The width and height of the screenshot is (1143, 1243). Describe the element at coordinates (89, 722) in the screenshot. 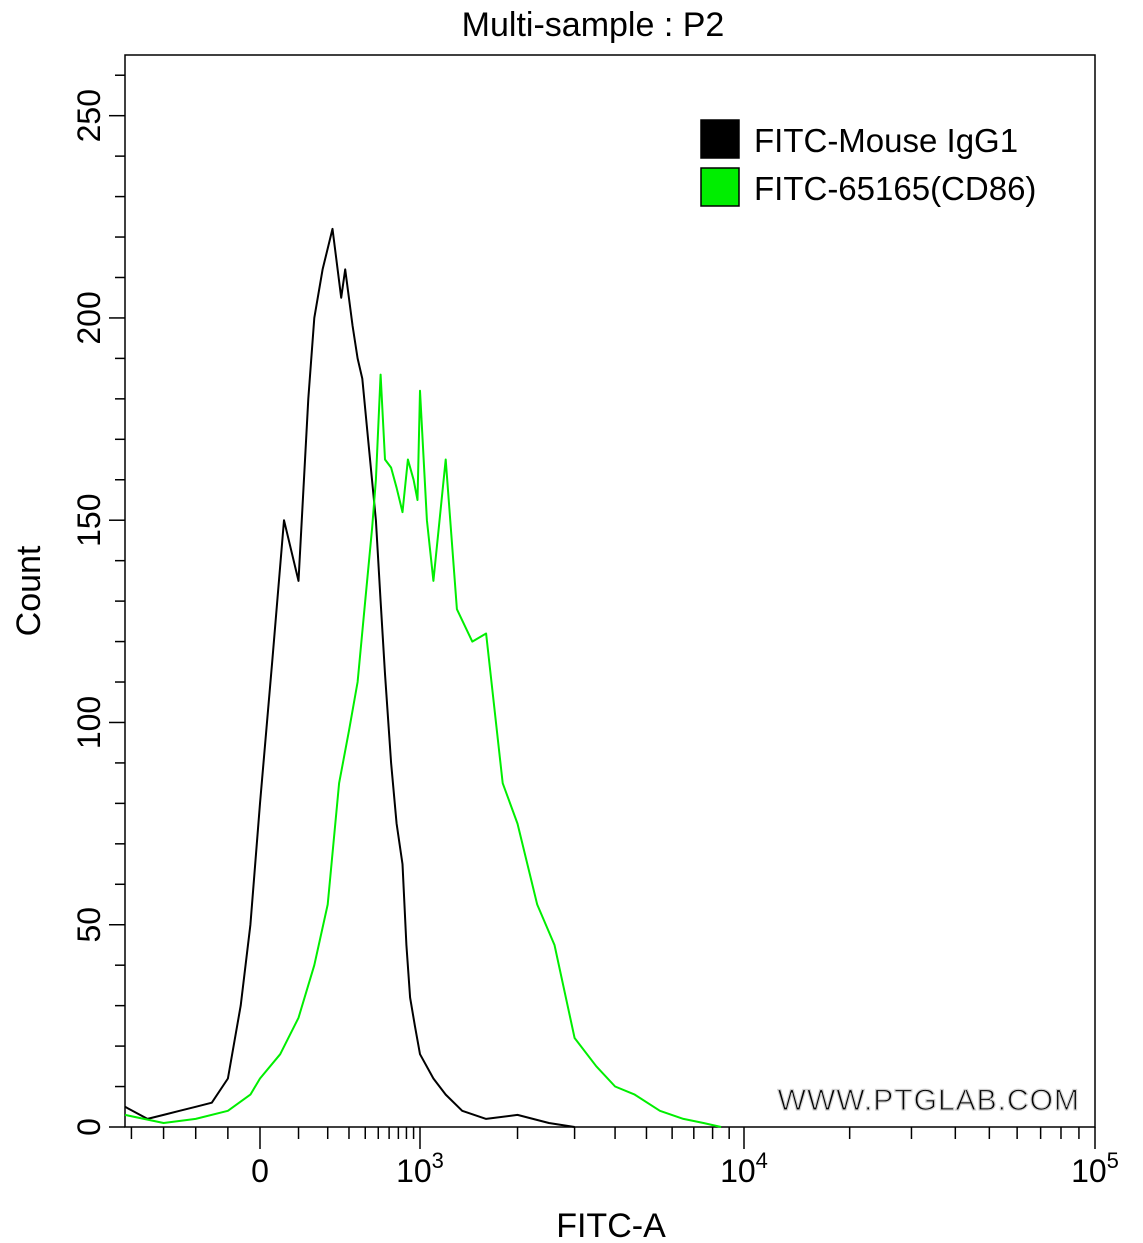

I see `y-tick-label: 100` at that location.